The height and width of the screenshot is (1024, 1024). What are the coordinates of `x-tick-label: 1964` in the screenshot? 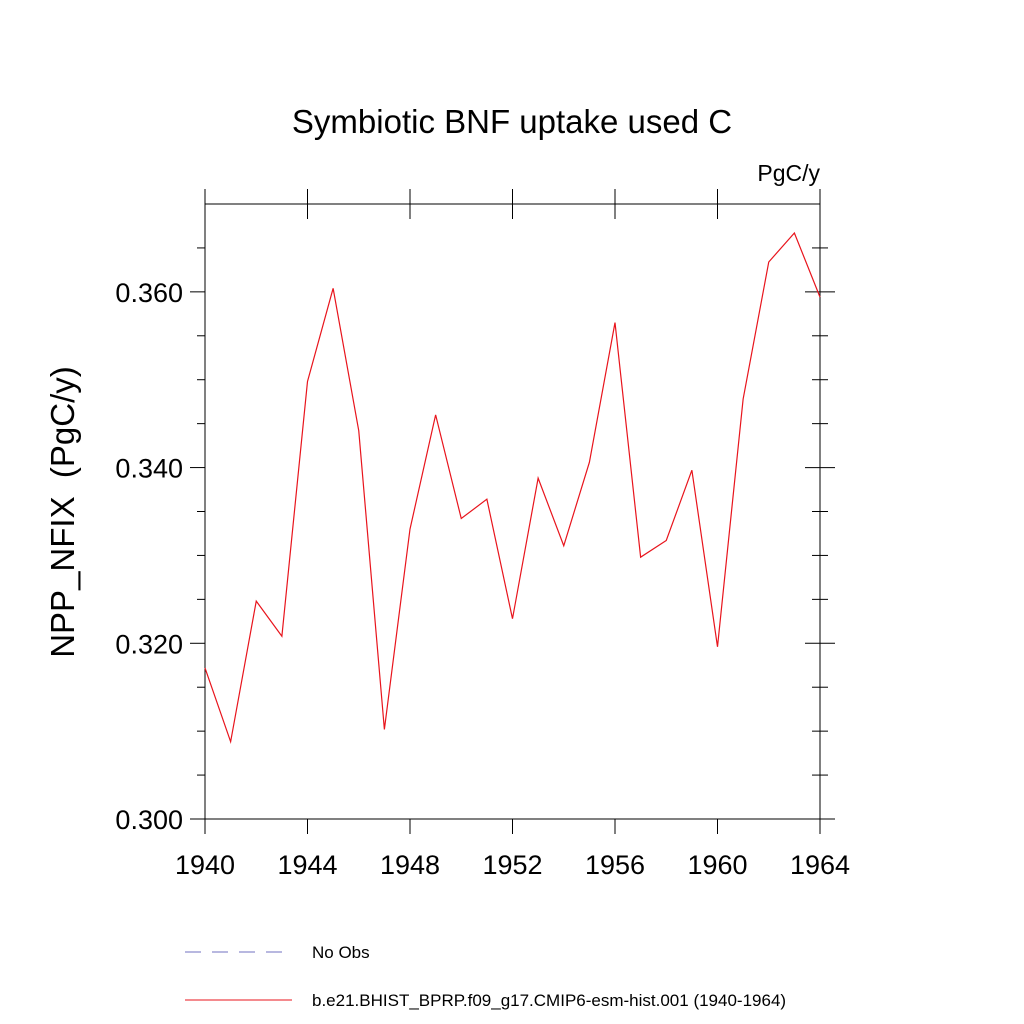 It's located at (820, 865).